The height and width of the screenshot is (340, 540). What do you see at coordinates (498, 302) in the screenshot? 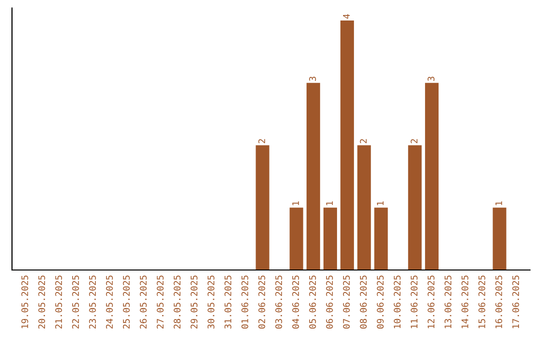
I see `x-tick-label: 16.06.2025` at bounding box center [498, 302].